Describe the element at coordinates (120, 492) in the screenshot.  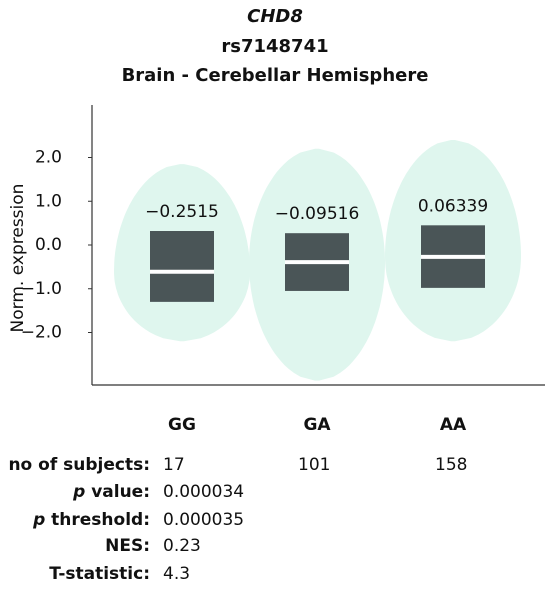
I see `stat-label-text: value:` at that location.